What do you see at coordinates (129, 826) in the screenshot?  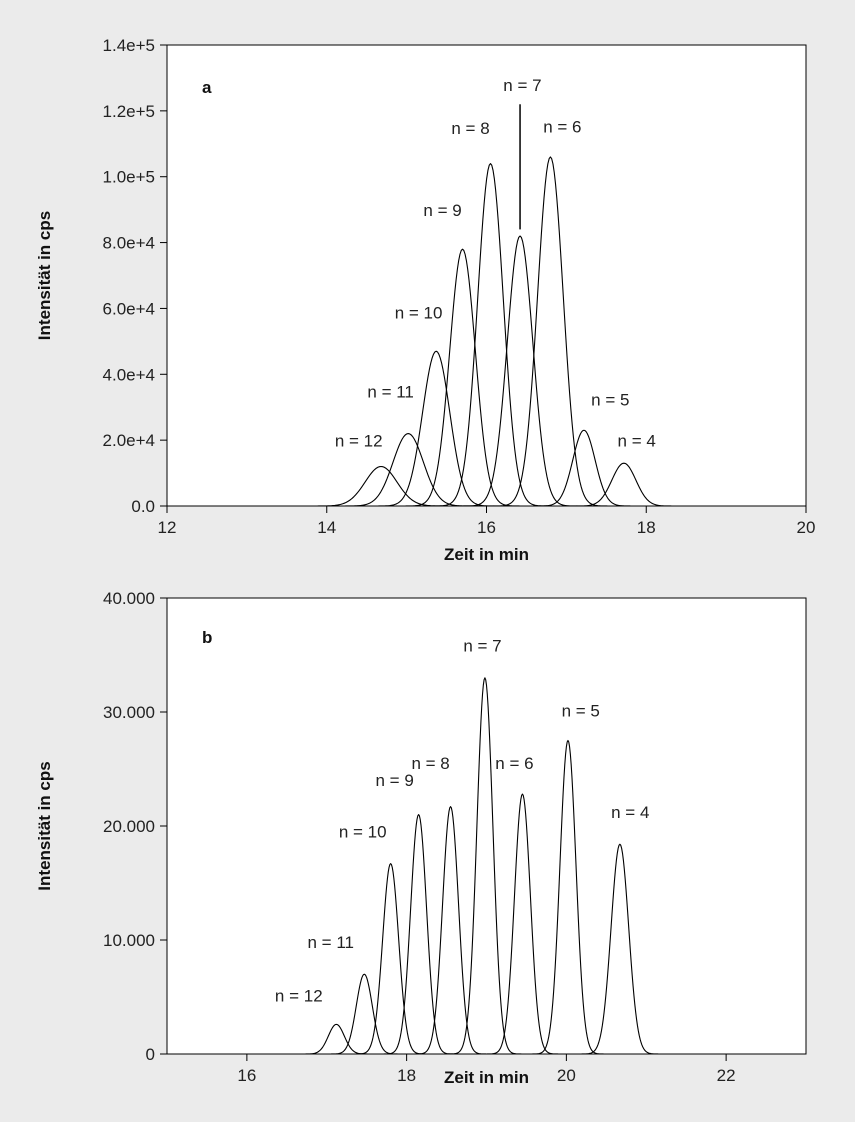 I see `y-tick-label: 20.000` at bounding box center [129, 826].